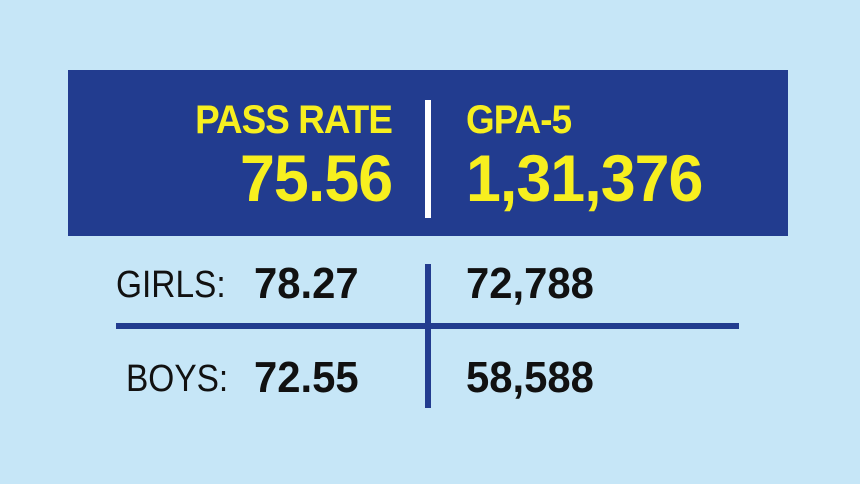 The height and width of the screenshot is (484, 860). I want to click on boys-label: BOYS:, so click(177, 379).